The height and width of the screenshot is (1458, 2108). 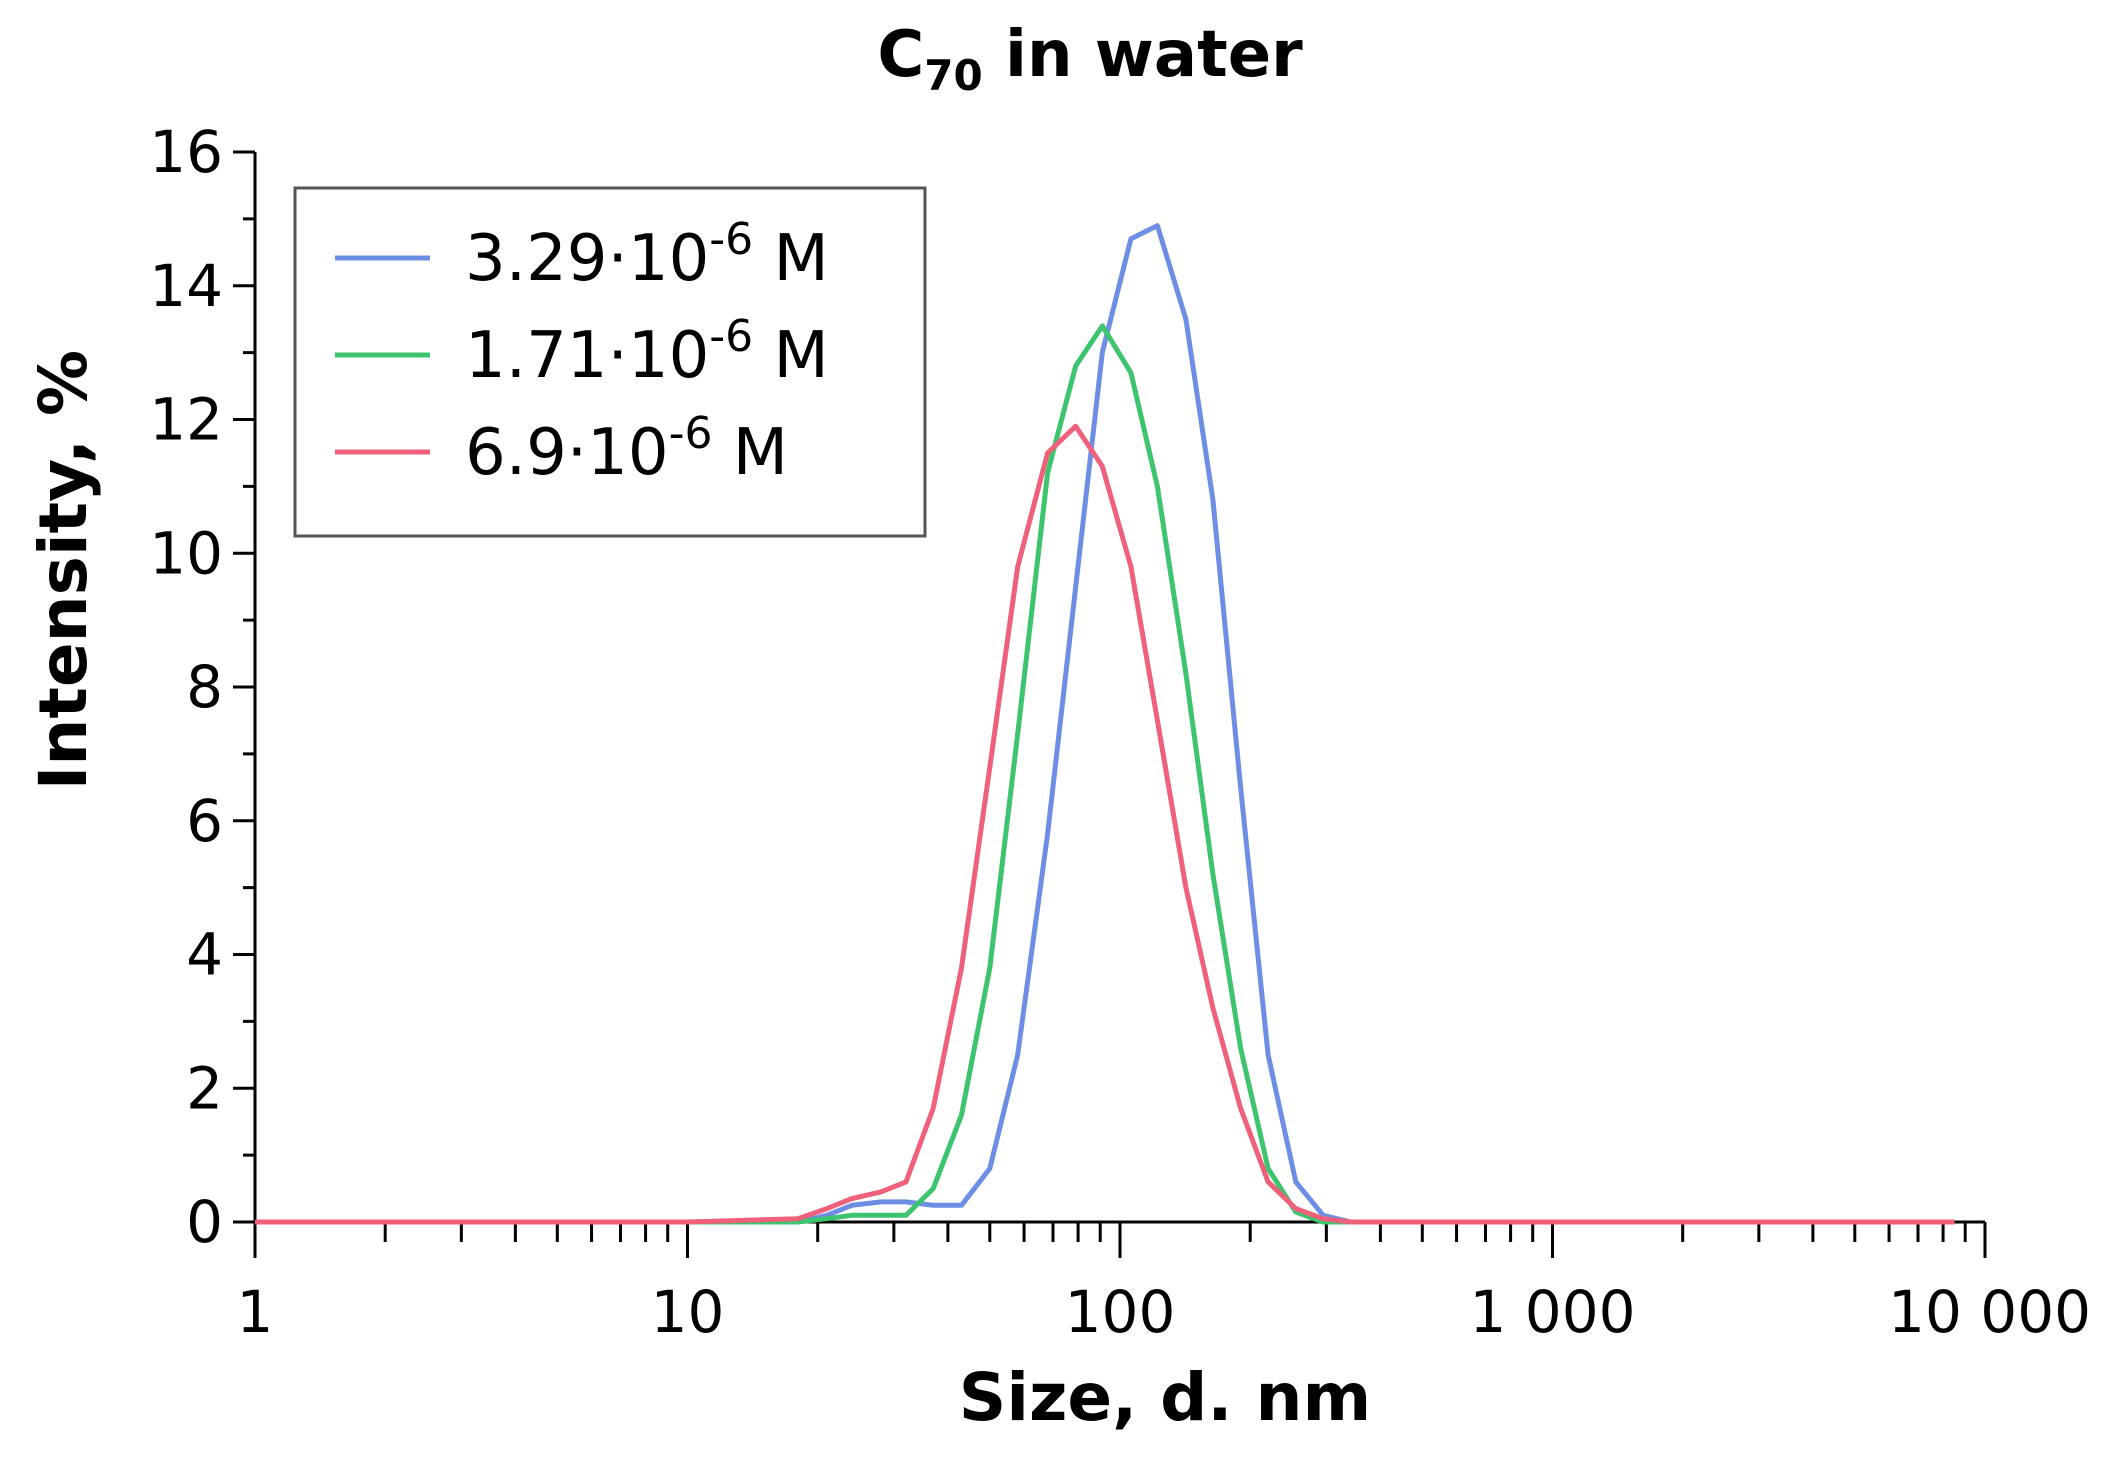 What do you see at coordinates (204, 821) in the screenshot?
I see `y-tick-label: 6` at bounding box center [204, 821].